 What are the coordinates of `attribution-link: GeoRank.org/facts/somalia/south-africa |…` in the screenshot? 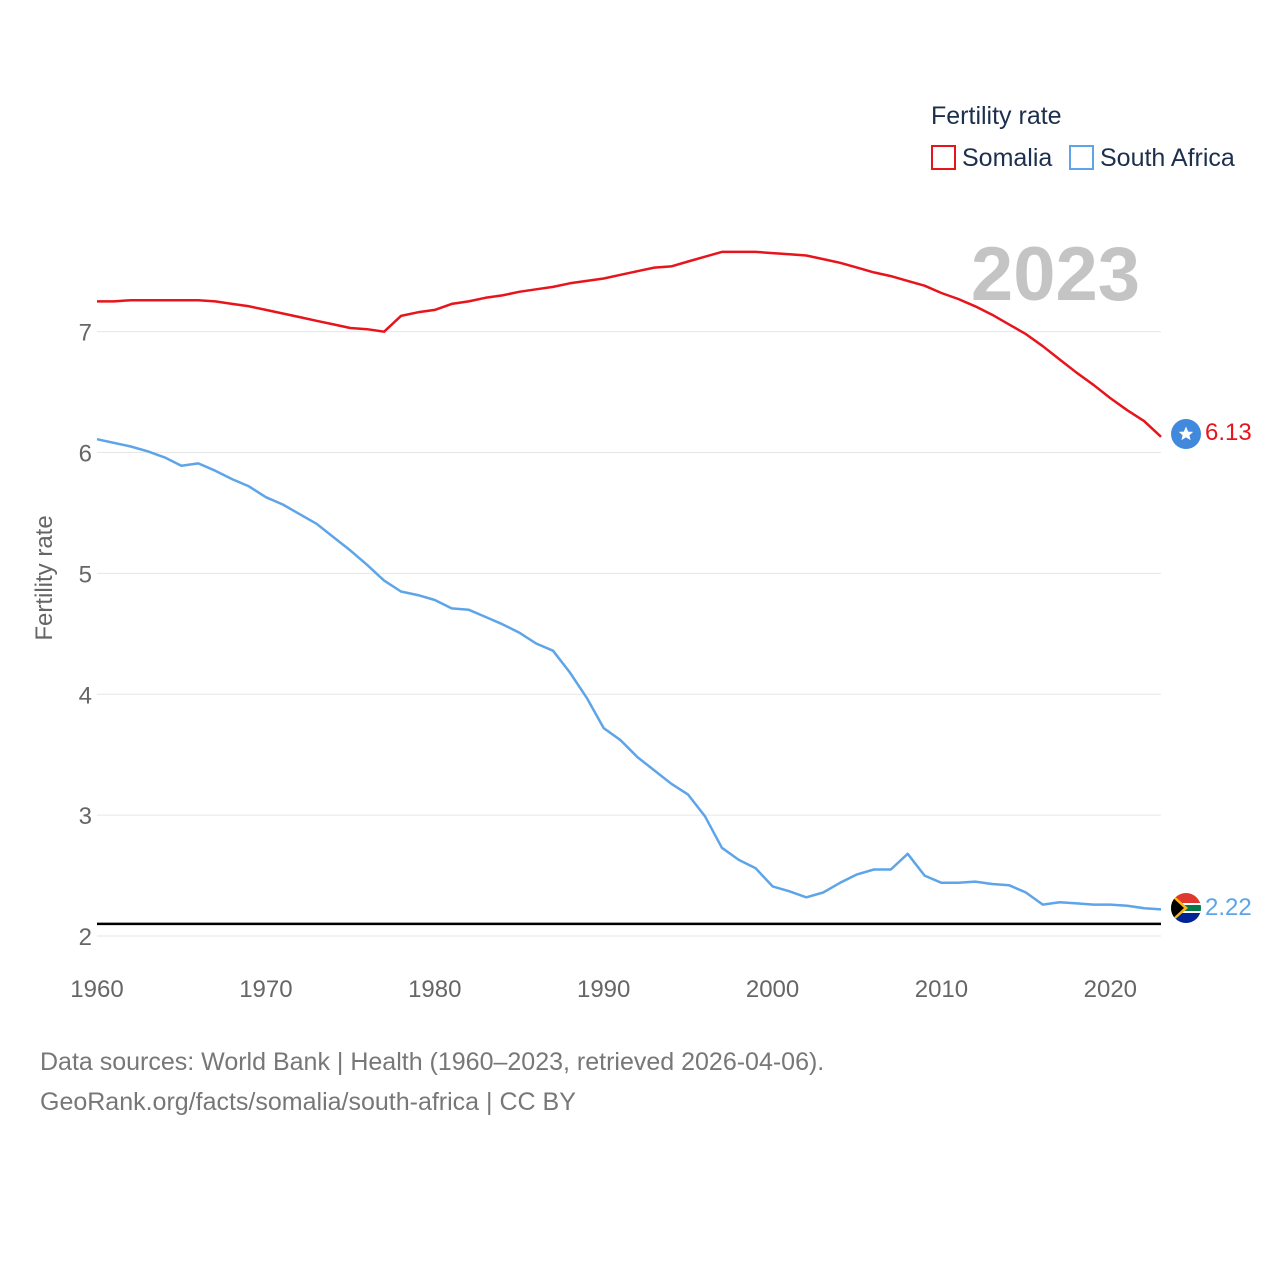 It's located at (308, 1102).